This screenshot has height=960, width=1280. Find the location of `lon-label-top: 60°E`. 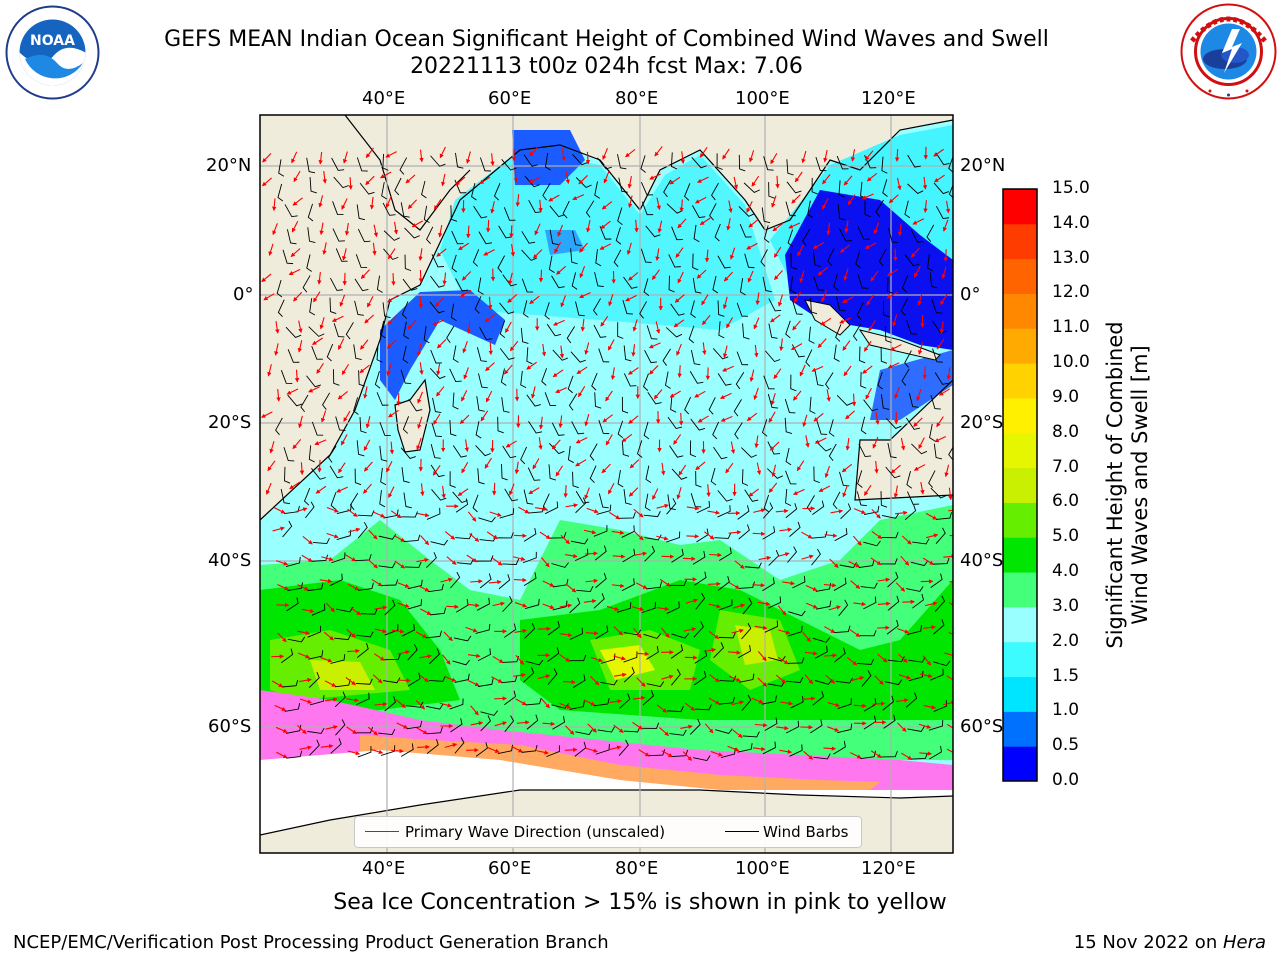

lon-label-top: 60°E is located at coordinates (510, 98).